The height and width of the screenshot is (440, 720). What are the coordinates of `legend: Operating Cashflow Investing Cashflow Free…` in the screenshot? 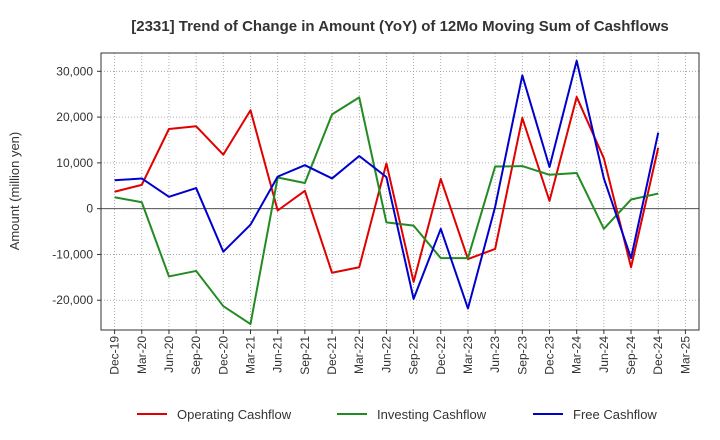 It's located at (397, 414).